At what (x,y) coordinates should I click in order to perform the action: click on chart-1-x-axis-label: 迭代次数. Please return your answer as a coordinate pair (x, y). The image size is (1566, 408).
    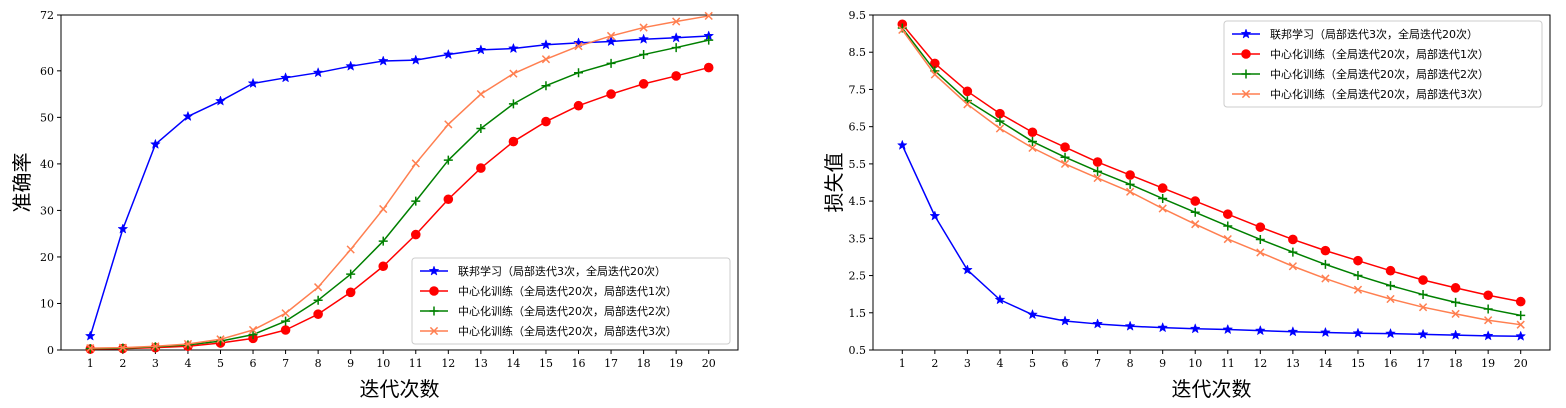
    Looking at the image, I should click on (400, 389).